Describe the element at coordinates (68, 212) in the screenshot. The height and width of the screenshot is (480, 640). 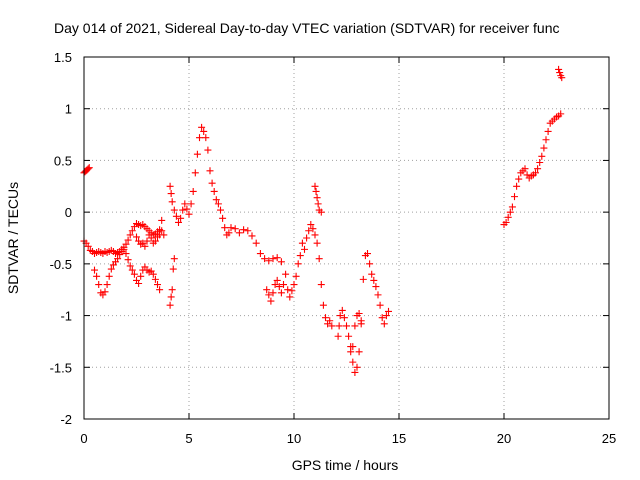
I see `y-tick-label: 0` at that location.